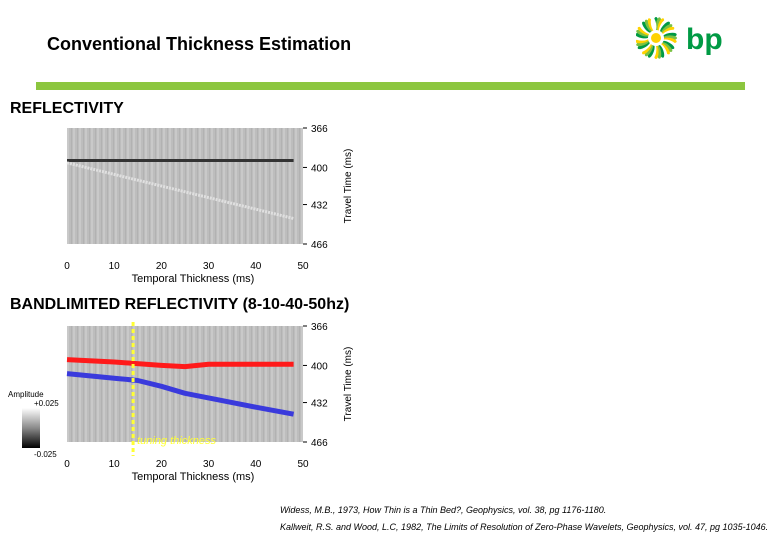 The width and height of the screenshot is (780, 540). I want to click on amplitude-colorbar: Amplitude +0.025 -0.025, so click(38, 425).